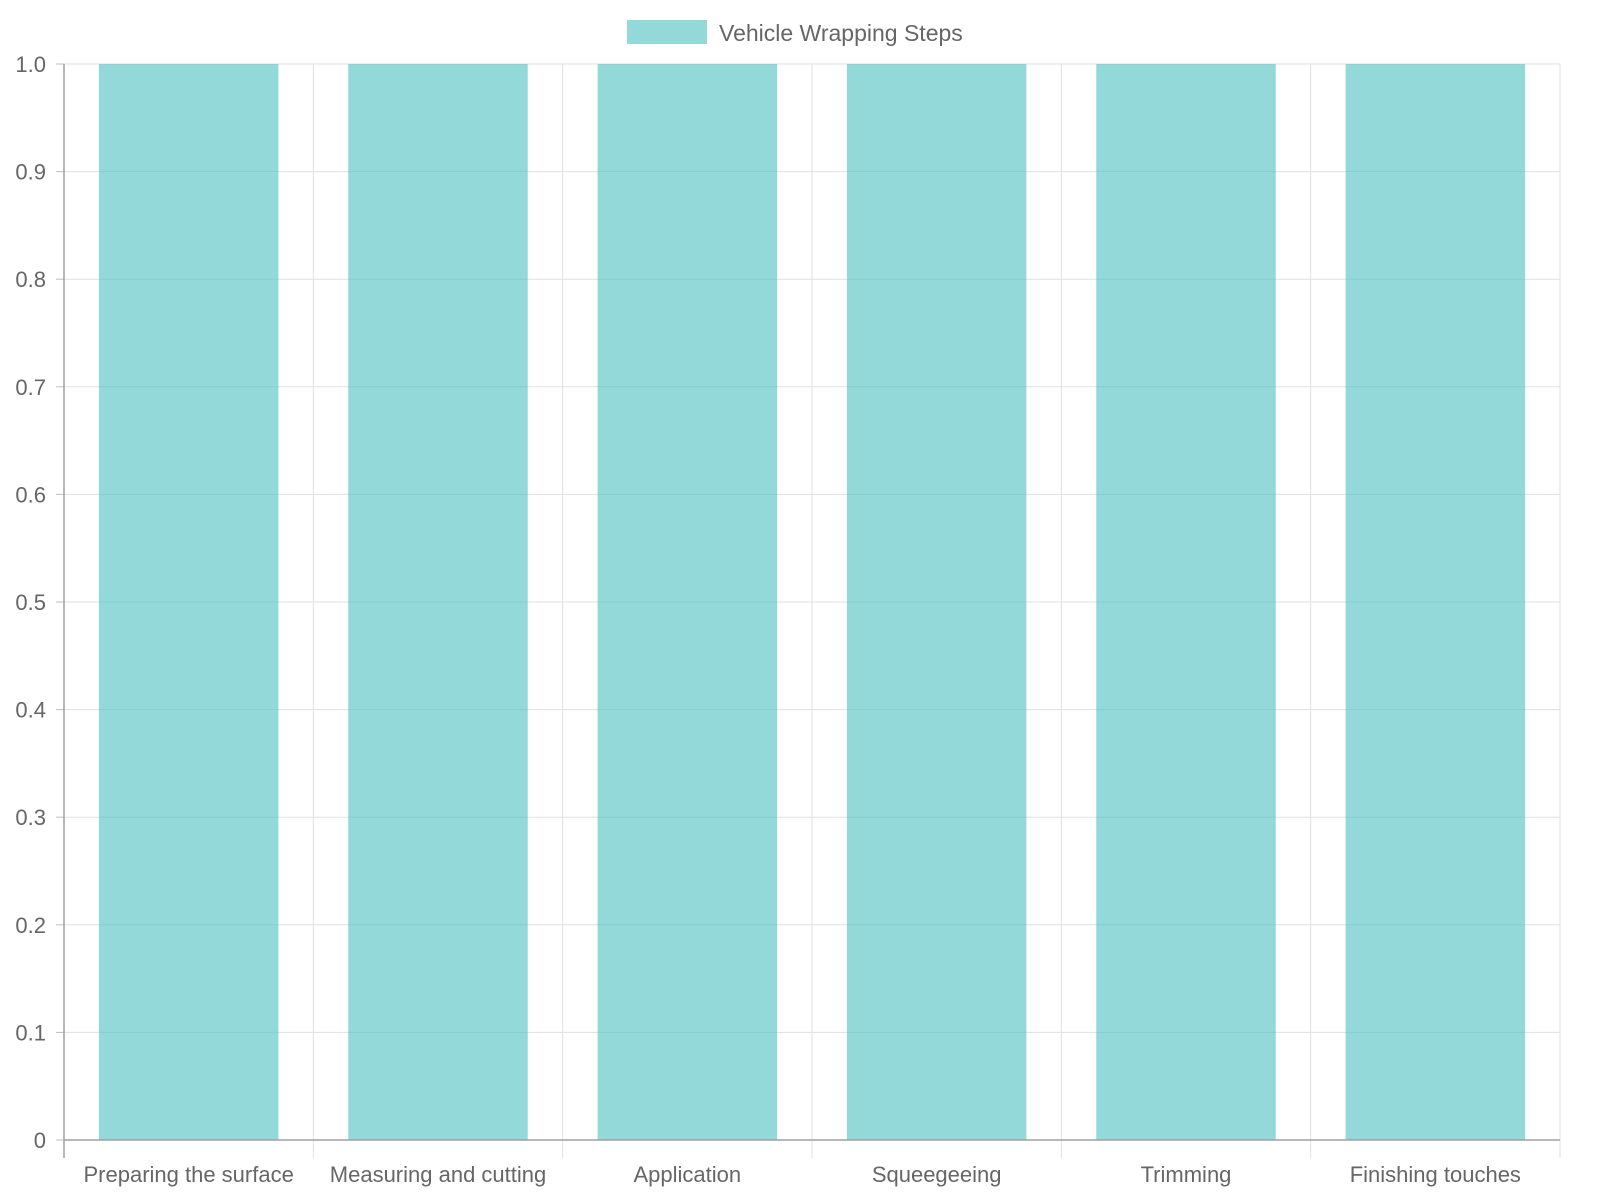  What do you see at coordinates (188, 1174) in the screenshot?
I see `x-tick-label: Preparing the surface` at bounding box center [188, 1174].